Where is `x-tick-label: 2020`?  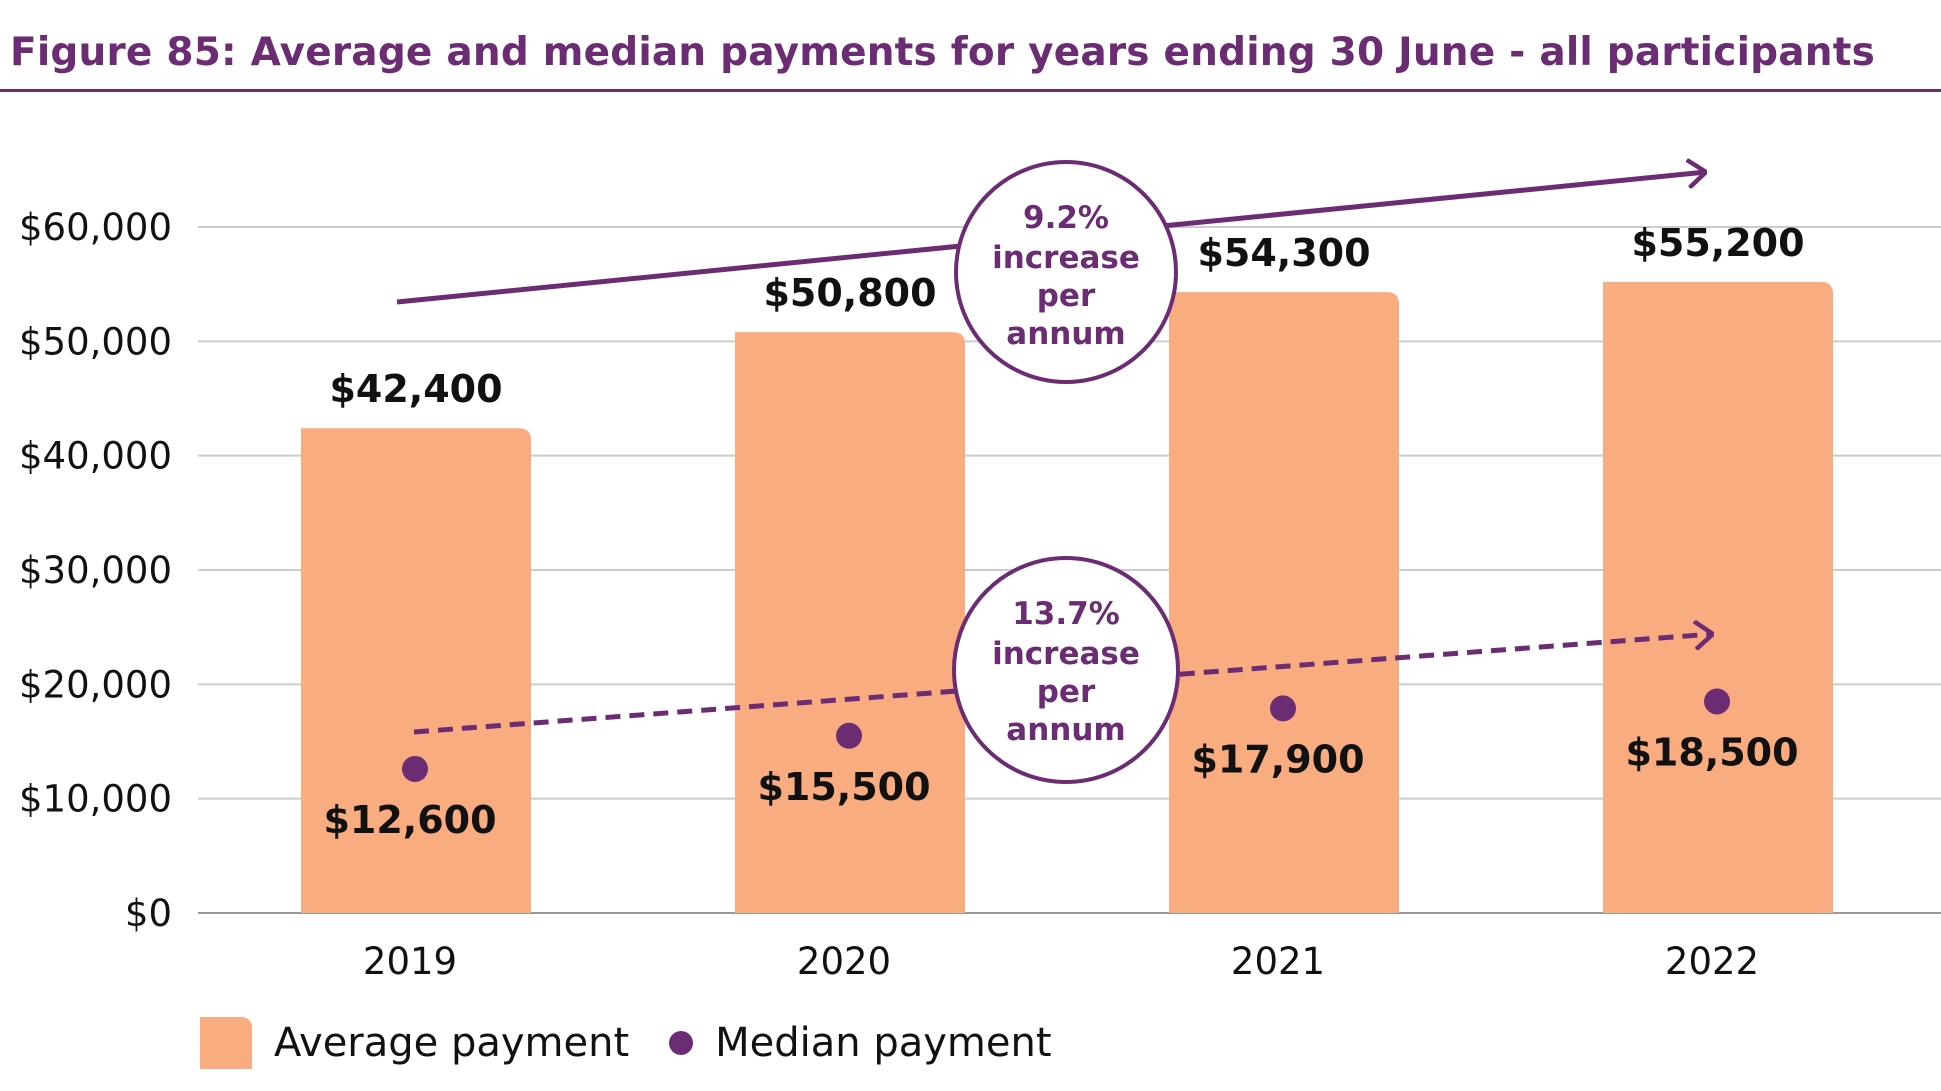 x-tick-label: 2020 is located at coordinates (844, 961).